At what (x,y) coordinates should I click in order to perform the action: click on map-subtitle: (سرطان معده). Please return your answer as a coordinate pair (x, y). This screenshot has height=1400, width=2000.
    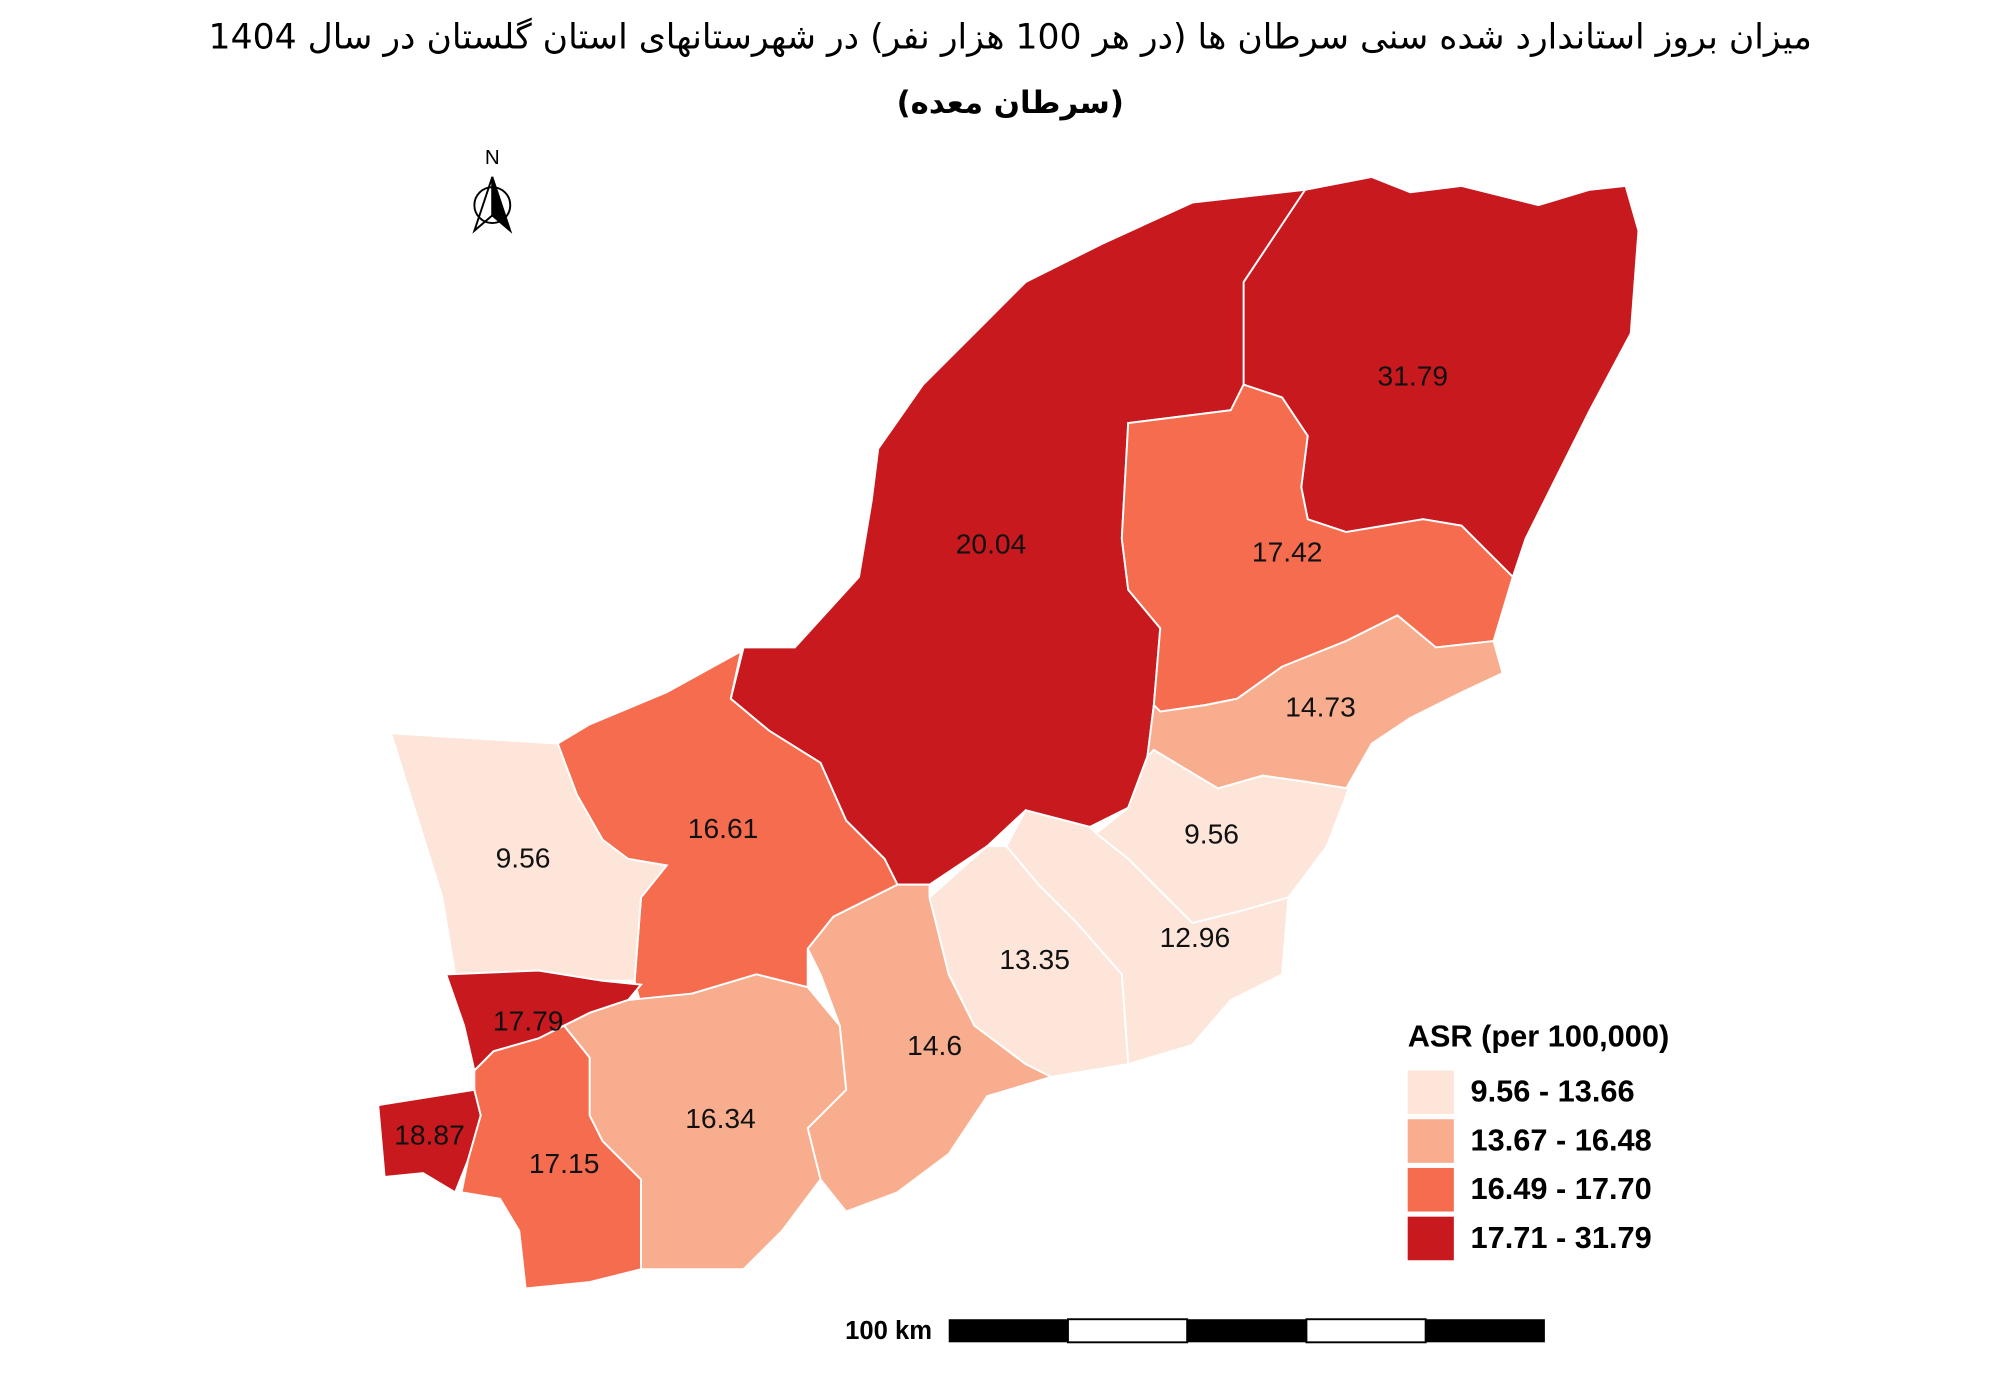
    Looking at the image, I should click on (1010, 103).